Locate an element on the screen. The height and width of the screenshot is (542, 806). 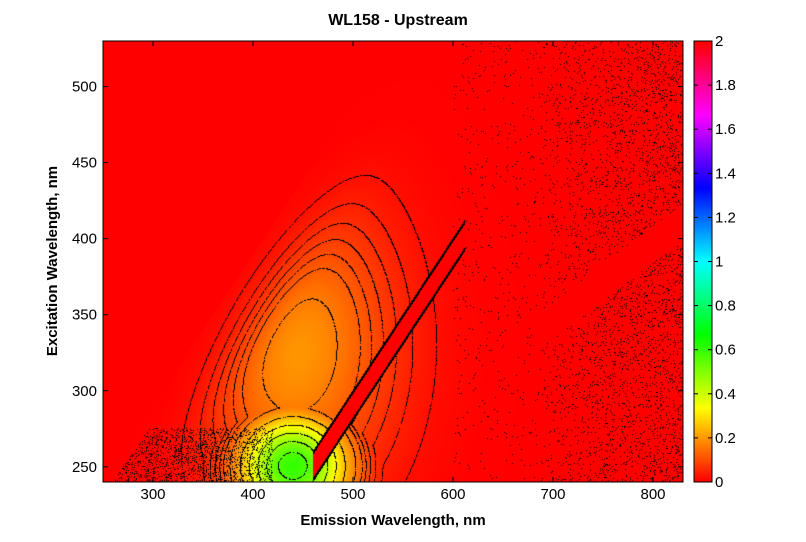
colorbar-gradient is located at coordinates (703, 261).